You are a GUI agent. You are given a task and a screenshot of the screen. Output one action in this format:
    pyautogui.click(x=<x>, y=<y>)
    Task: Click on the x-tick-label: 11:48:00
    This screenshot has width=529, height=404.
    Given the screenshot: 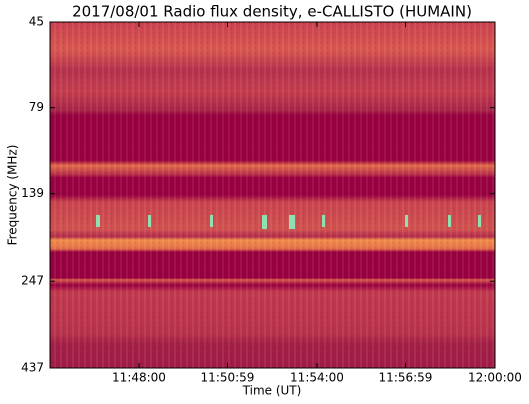 What is the action you would take?
    pyautogui.click(x=139, y=378)
    